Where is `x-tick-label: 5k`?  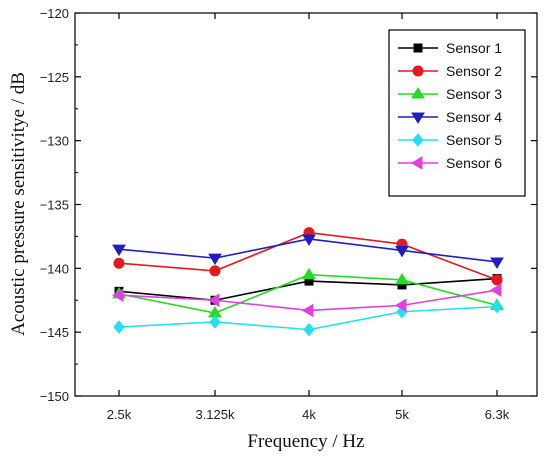
x-tick-label: 5k is located at coordinates (402, 414).